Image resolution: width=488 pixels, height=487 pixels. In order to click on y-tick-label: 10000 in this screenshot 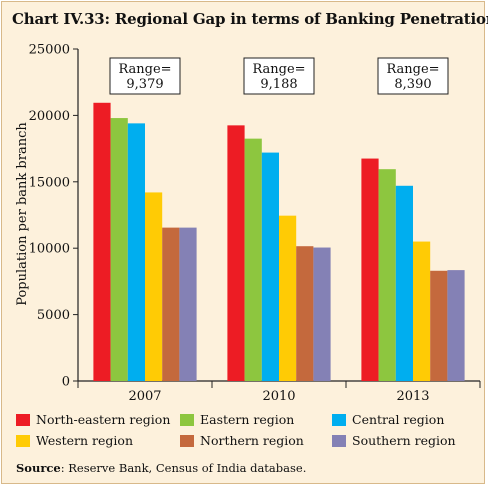, I will do `click(49, 249)`.